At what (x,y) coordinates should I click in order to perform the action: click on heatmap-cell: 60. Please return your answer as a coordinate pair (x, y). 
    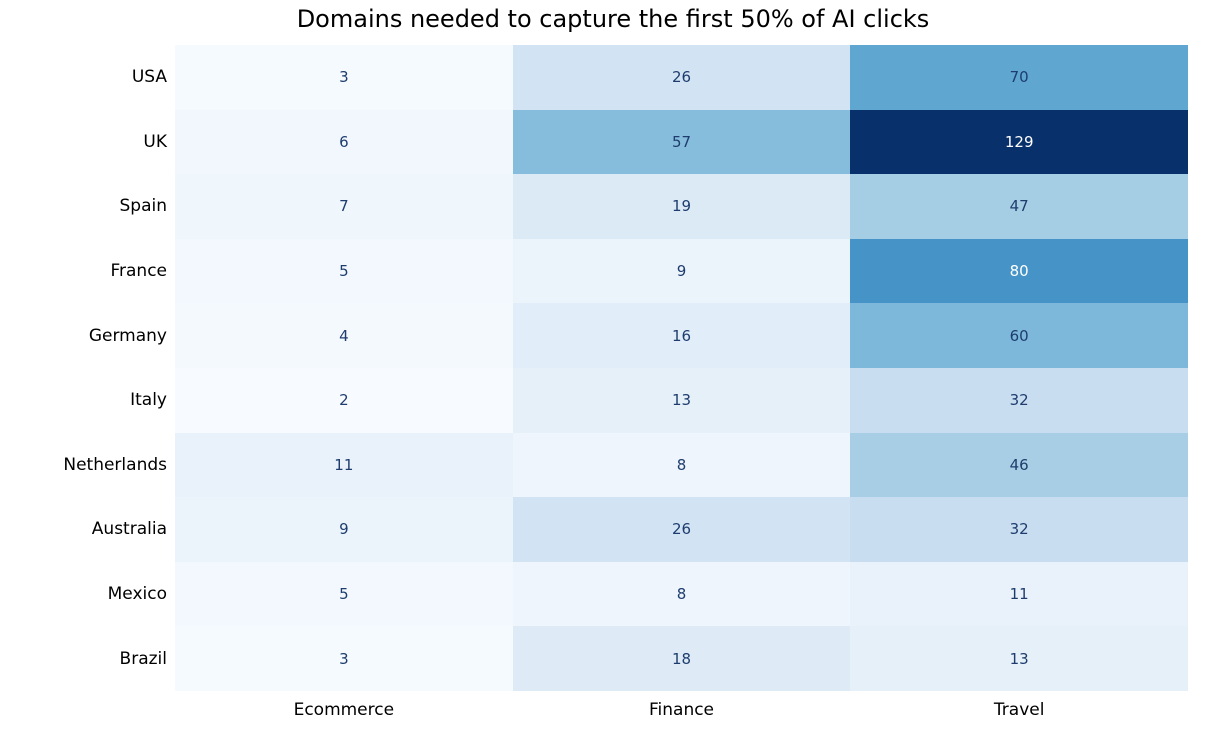
    Looking at the image, I should click on (1019, 335).